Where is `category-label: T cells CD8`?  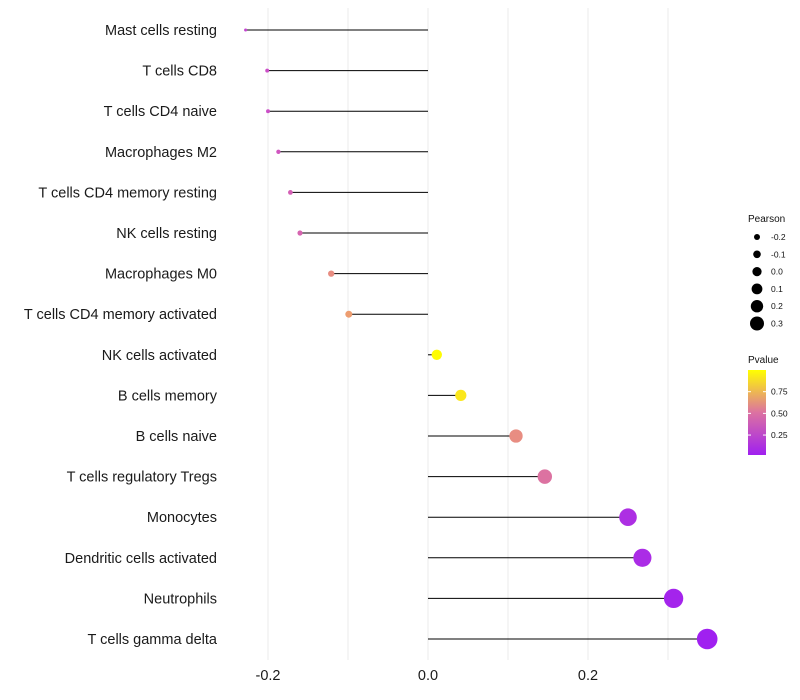 category-label: T cells CD8 is located at coordinates (179, 72).